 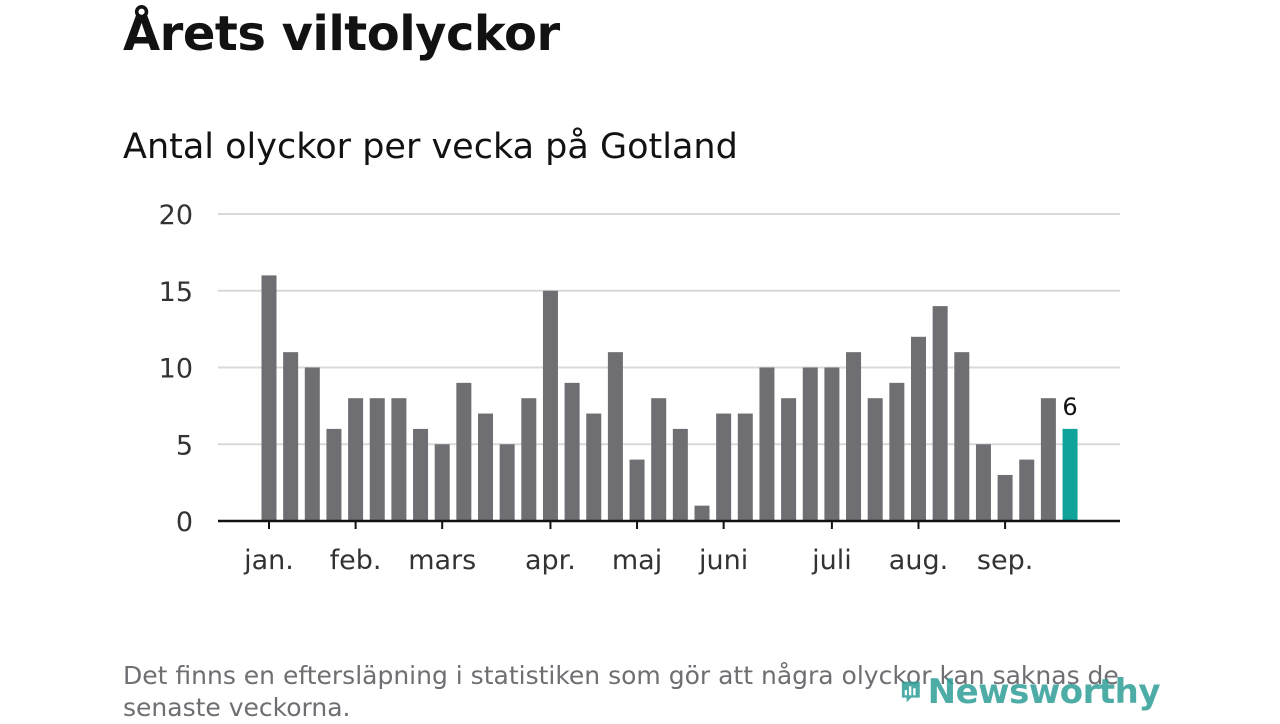 I want to click on y-tick-label: 10, so click(x=176, y=369).